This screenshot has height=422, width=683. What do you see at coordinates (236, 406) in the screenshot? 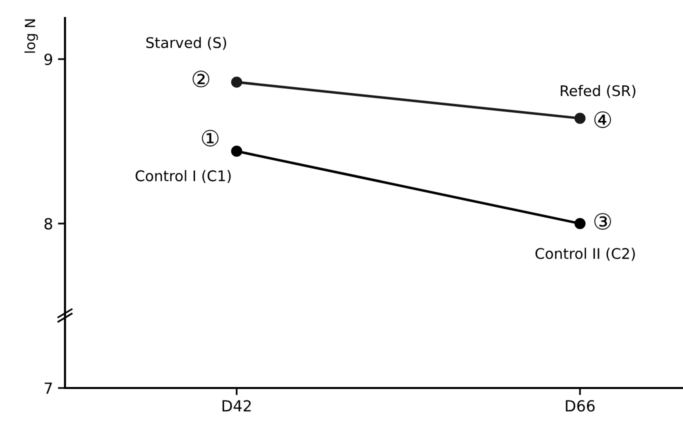
I see `x-tick-label: D42` at bounding box center [236, 406].